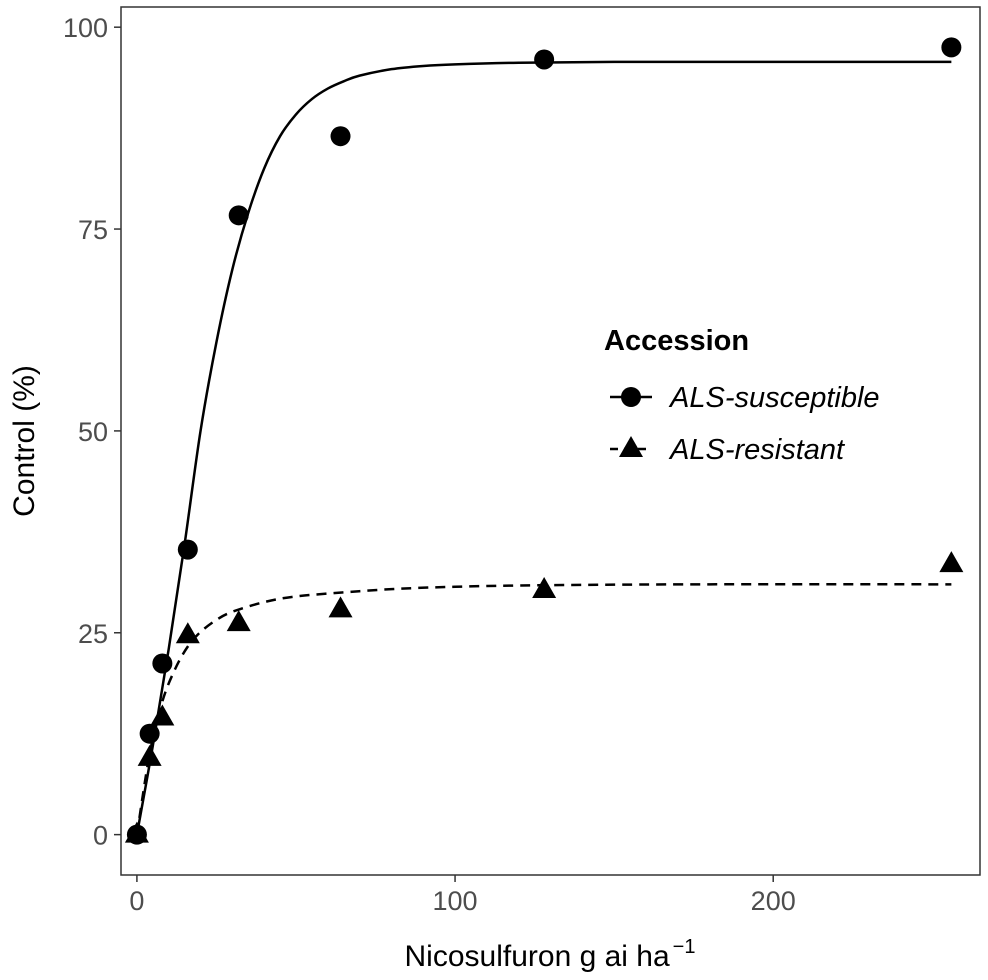 This screenshot has height=980, width=988. What do you see at coordinates (684, 947) in the screenshot?
I see `x-axis-title-superscript: −1` at bounding box center [684, 947].